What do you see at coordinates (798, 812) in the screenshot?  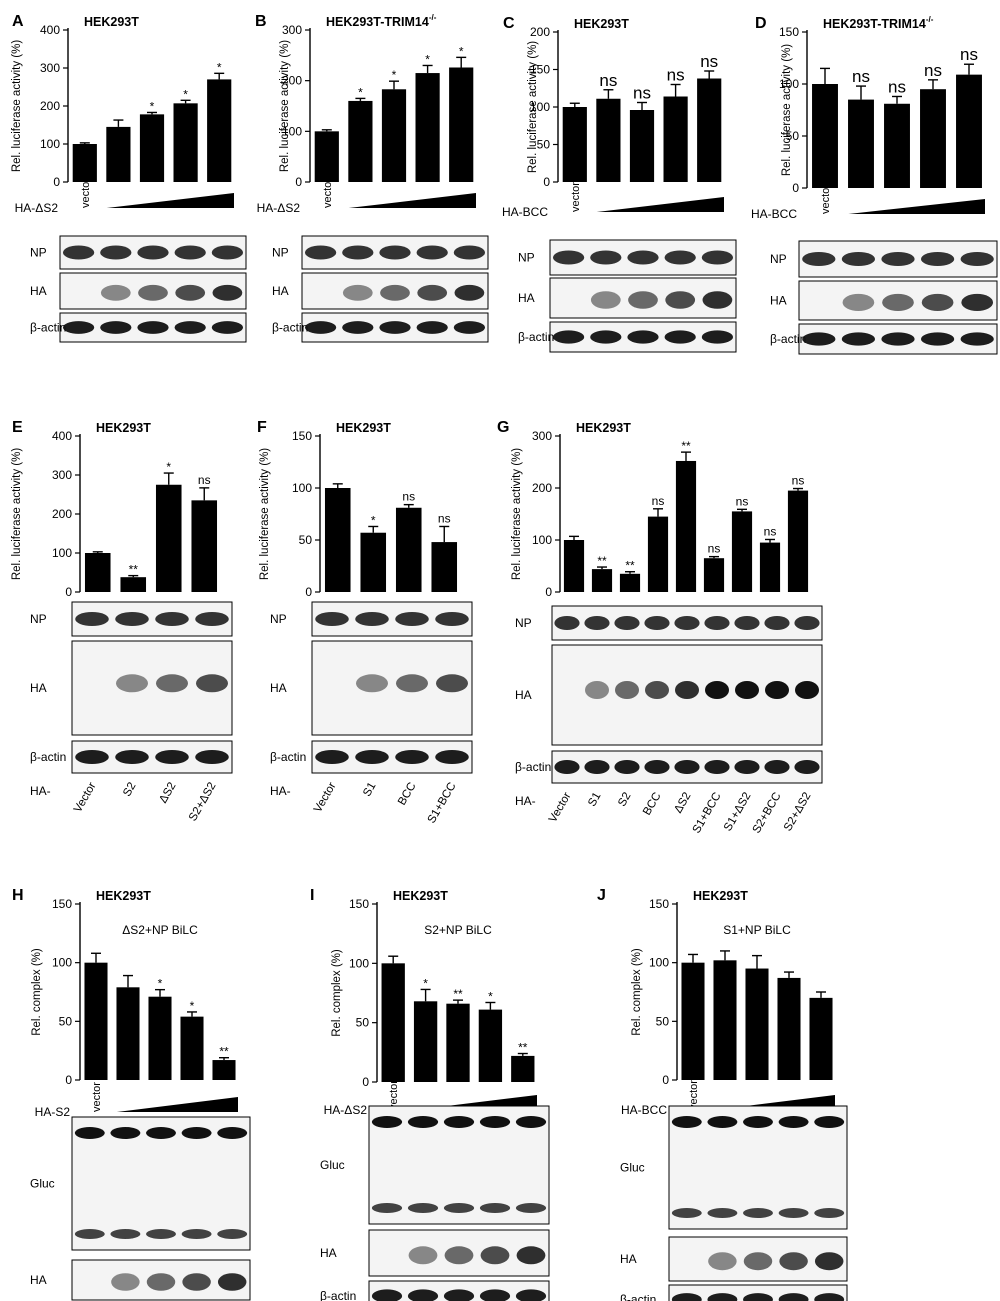 I see `lane-label: S2+ΔS2` at bounding box center [798, 812].